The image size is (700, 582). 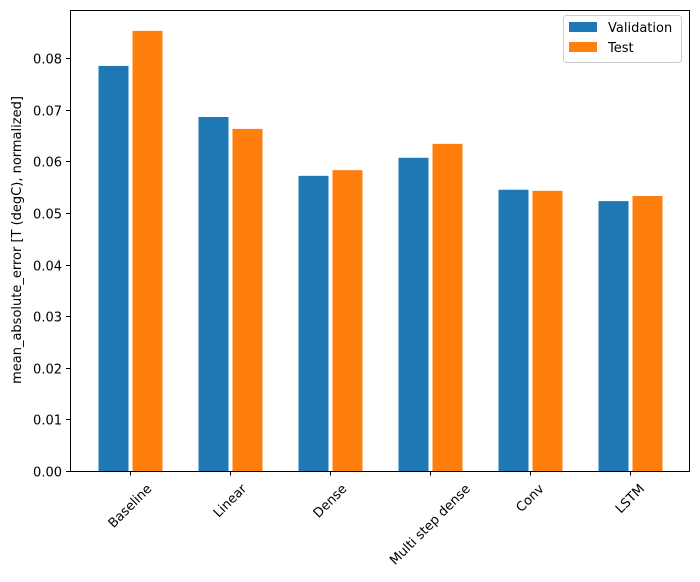 I want to click on y-tick-label: 0.06, so click(x=47, y=163).